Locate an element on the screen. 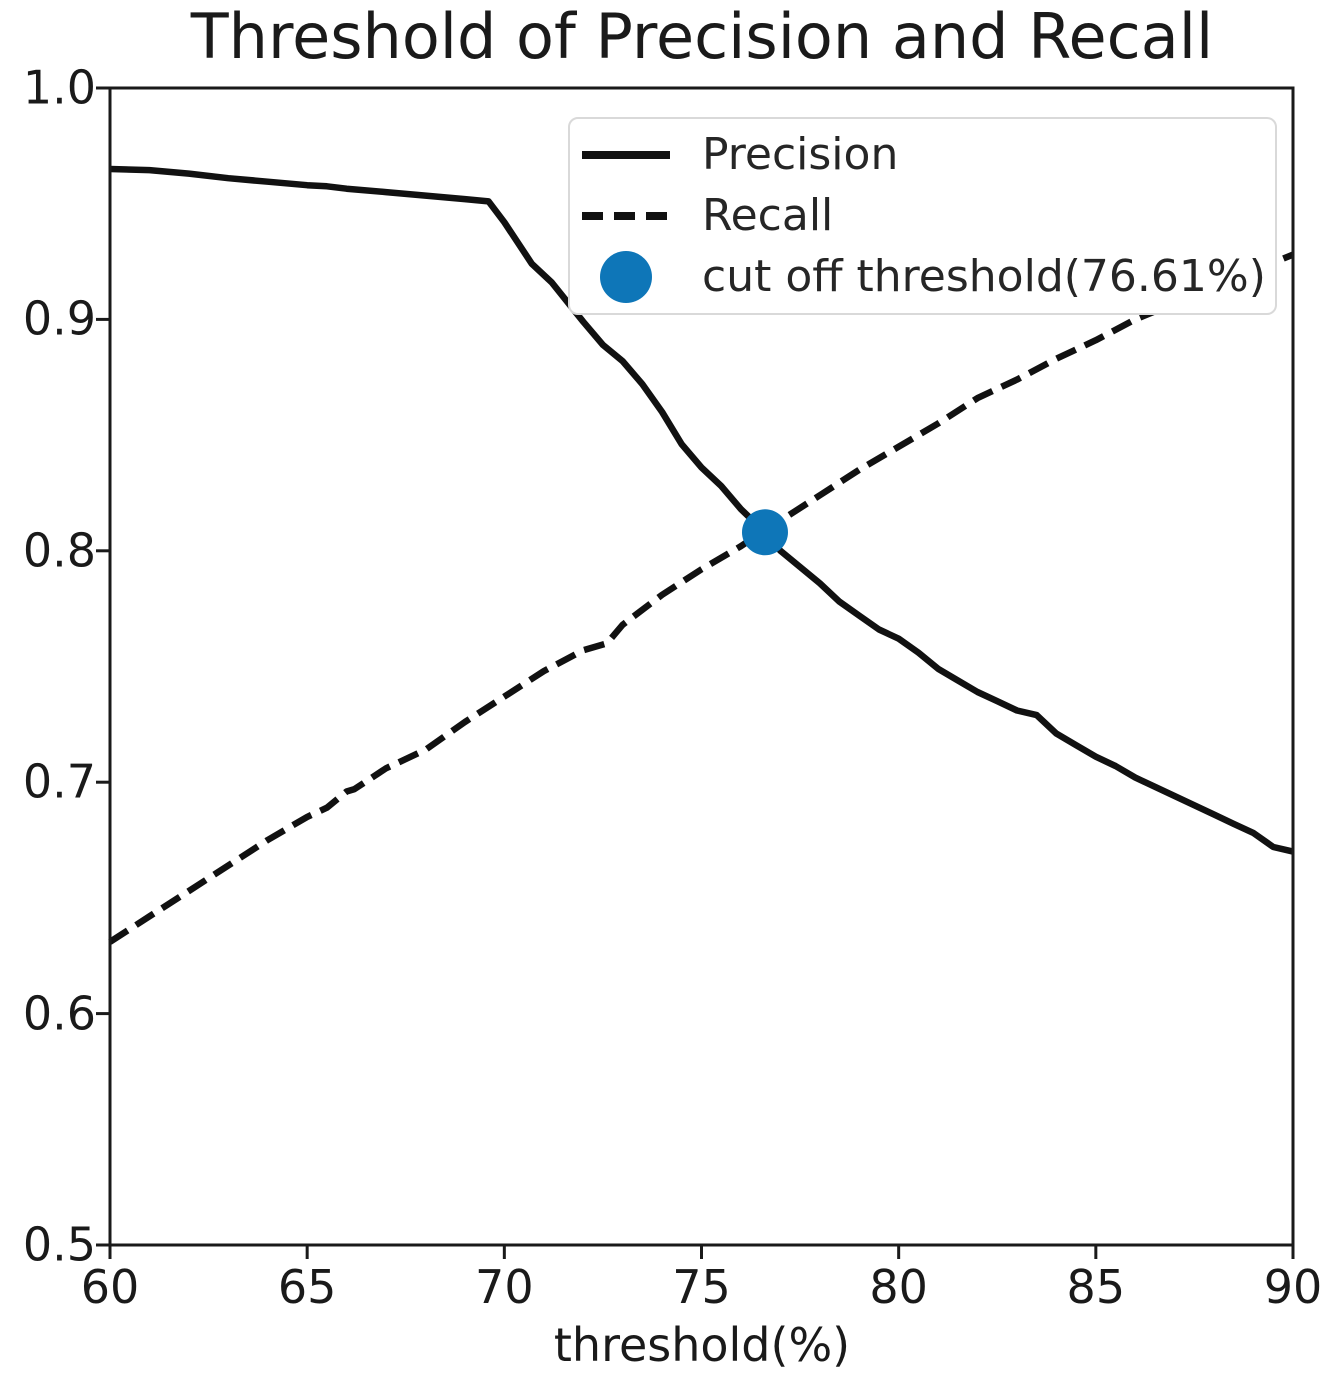 Image resolution: width=1320 pixels, height=1384 pixels. chart-title: Threshold of Precision and Recall is located at coordinates (702, 36).